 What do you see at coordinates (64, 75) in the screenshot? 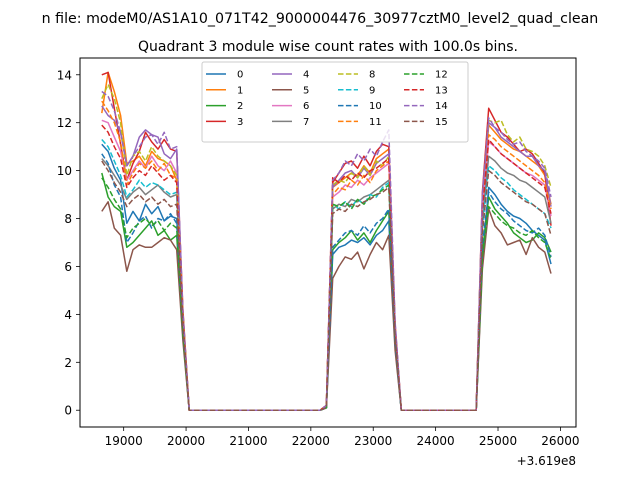
I see `y-tick-label: 14` at bounding box center [64, 75].